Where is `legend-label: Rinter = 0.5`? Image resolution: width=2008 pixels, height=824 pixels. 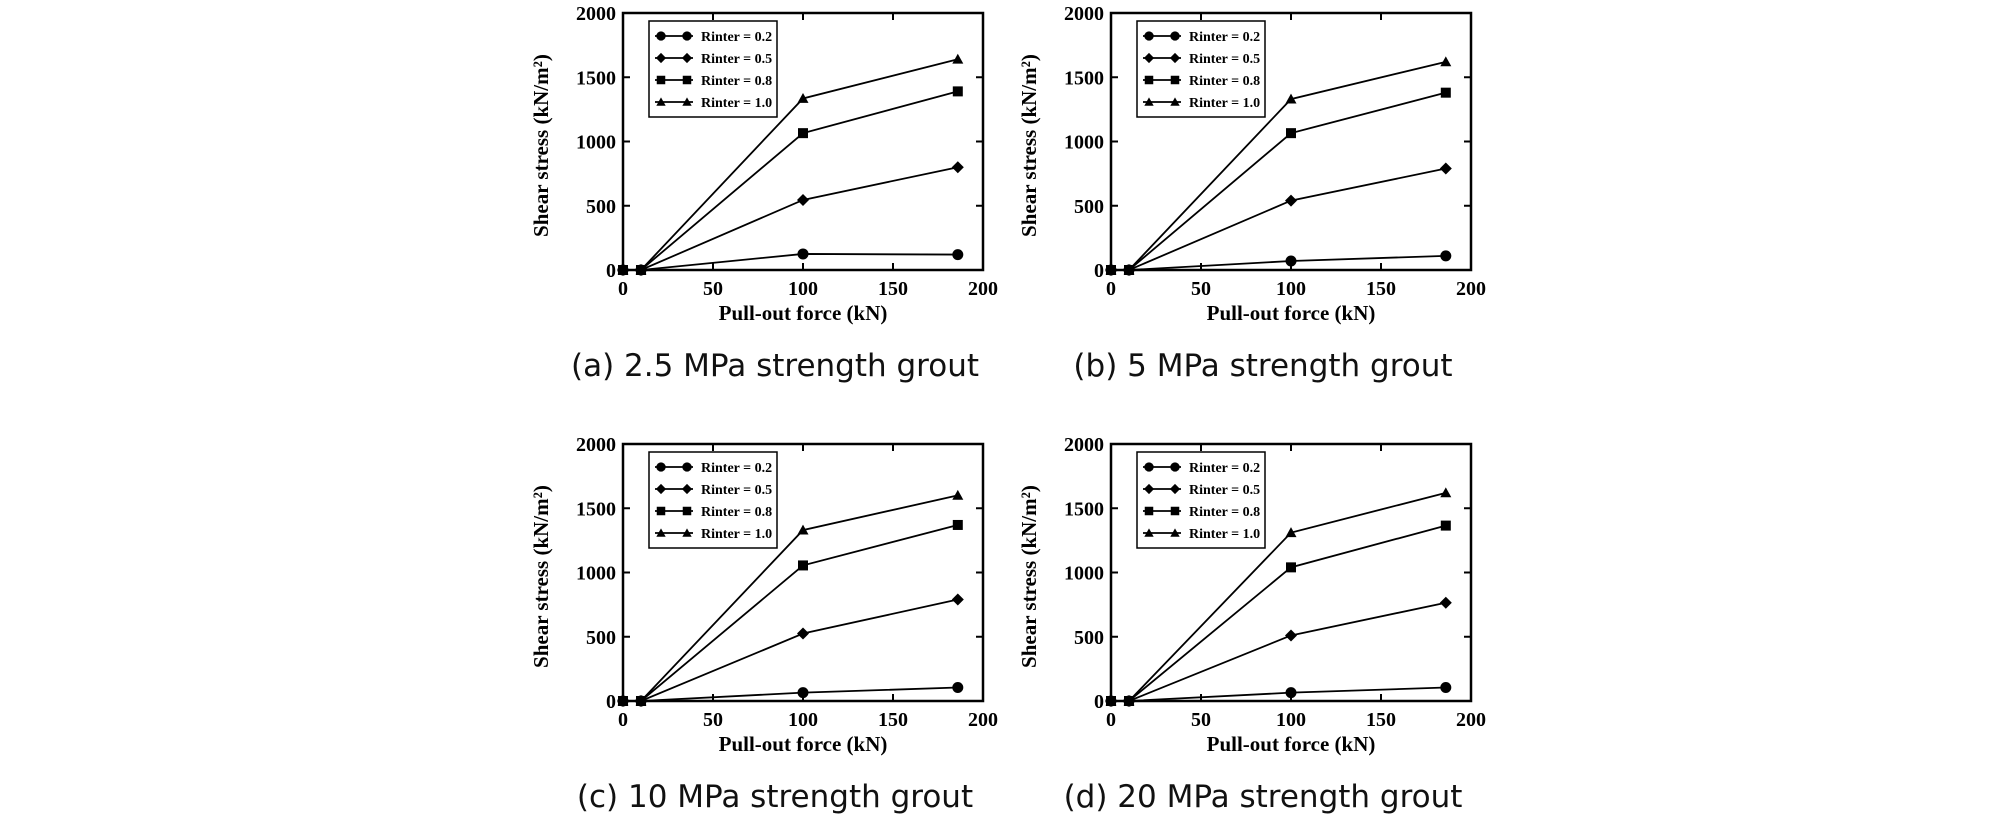 legend-label: Rinter = 0.5 is located at coordinates (736, 490).